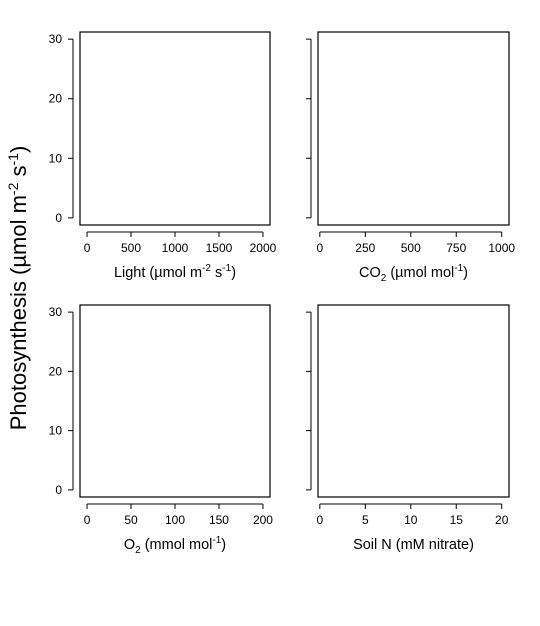  What do you see at coordinates (13, 188) in the screenshot?
I see `y-title-sup1: -2` at bounding box center [13, 188].